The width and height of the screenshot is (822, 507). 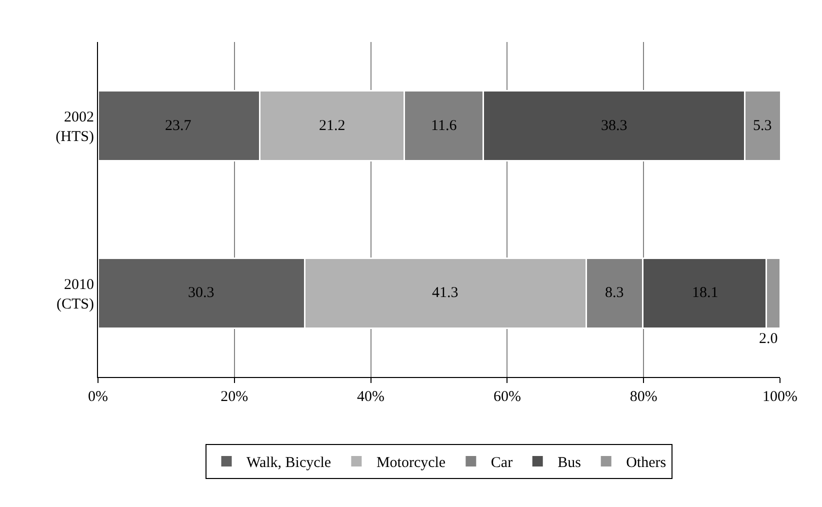 What do you see at coordinates (570, 463) in the screenshot?
I see `legend-label: Bus` at bounding box center [570, 463].